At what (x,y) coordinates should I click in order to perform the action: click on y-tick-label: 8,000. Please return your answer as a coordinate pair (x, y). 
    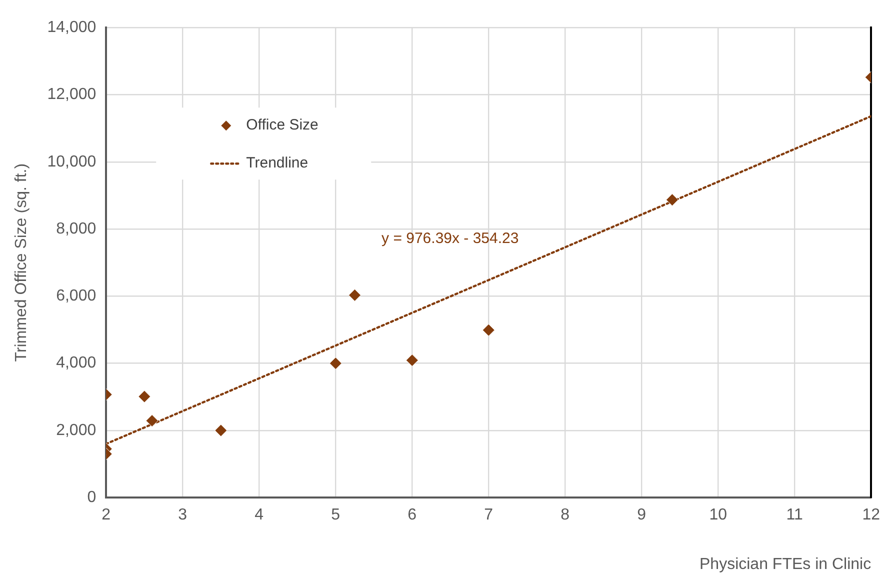
    Looking at the image, I should click on (76, 229).